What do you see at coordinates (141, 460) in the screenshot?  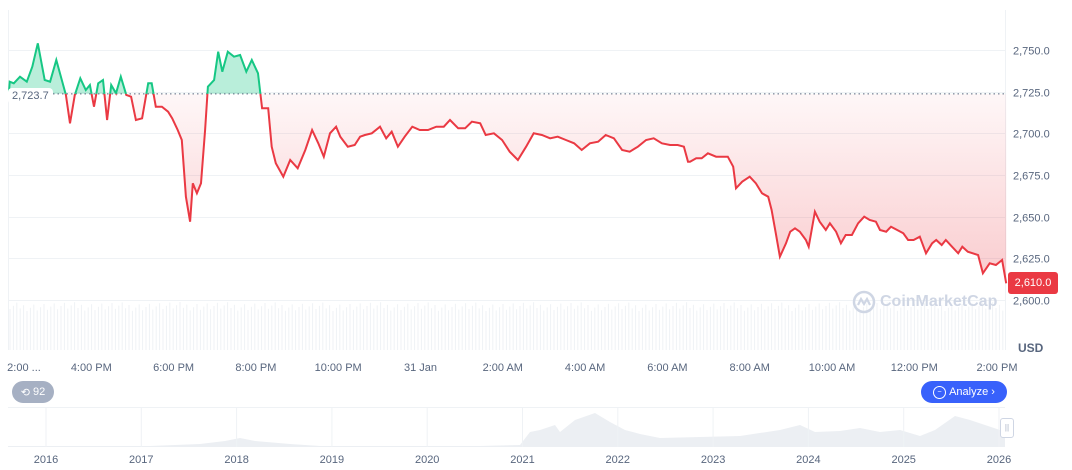 I see `navigator-year-label: 2017` at bounding box center [141, 460].